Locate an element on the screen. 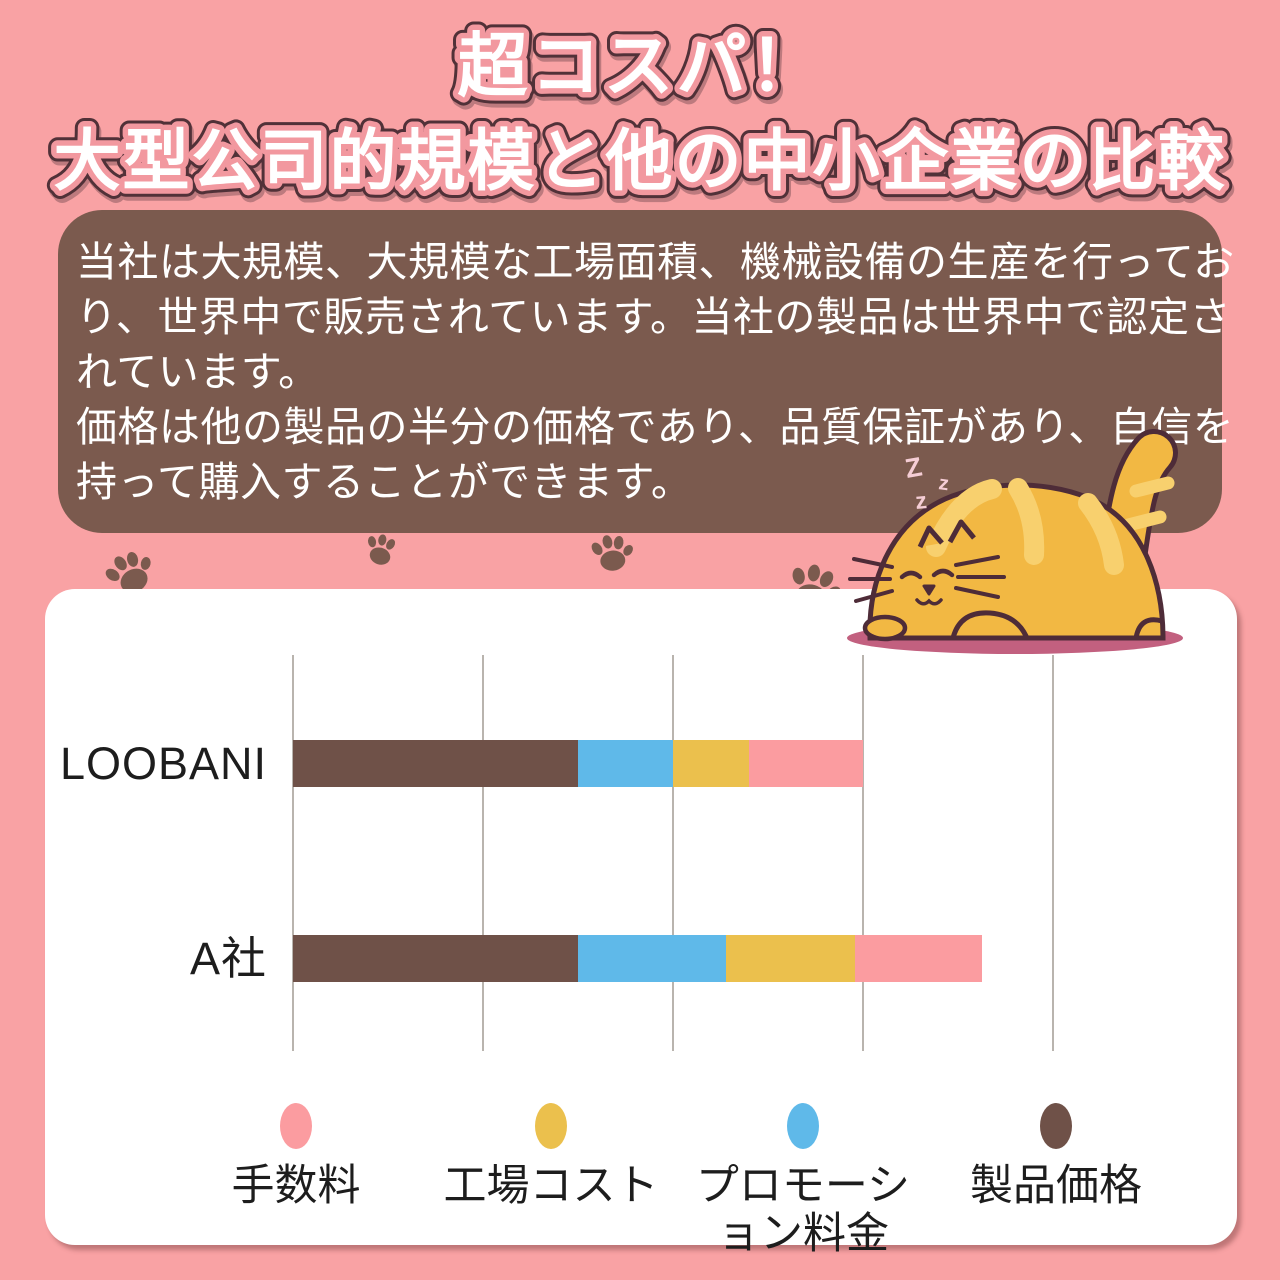 The height and width of the screenshot is (1280, 1280). zzz-icon: Z z z is located at coordinates (926, 482).